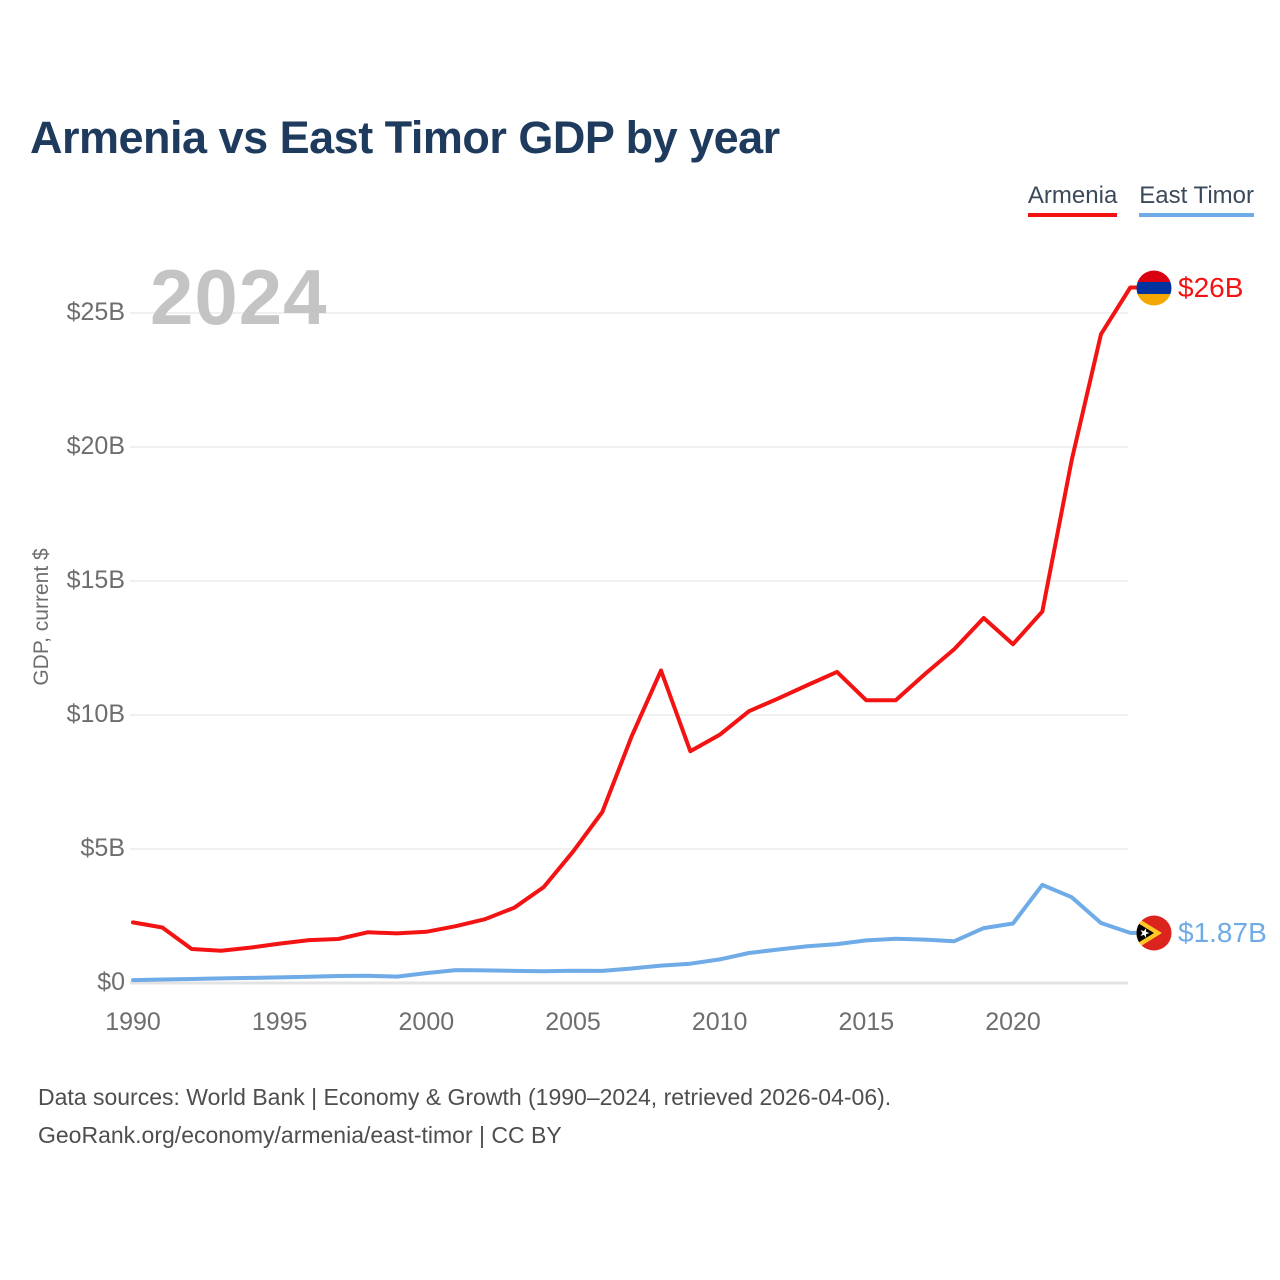 Image resolution: width=1280 pixels, height=1280 pixels. What do you see at coordinates (1013, 1022) in the screenshot?
I see `x-axis-tick-label: 2020` at bounding box center [1013, 1022].